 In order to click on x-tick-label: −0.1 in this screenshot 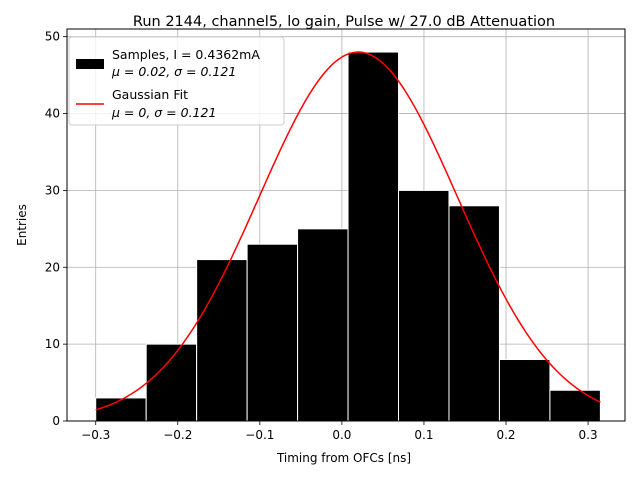, I will do `click(259, 435)`.